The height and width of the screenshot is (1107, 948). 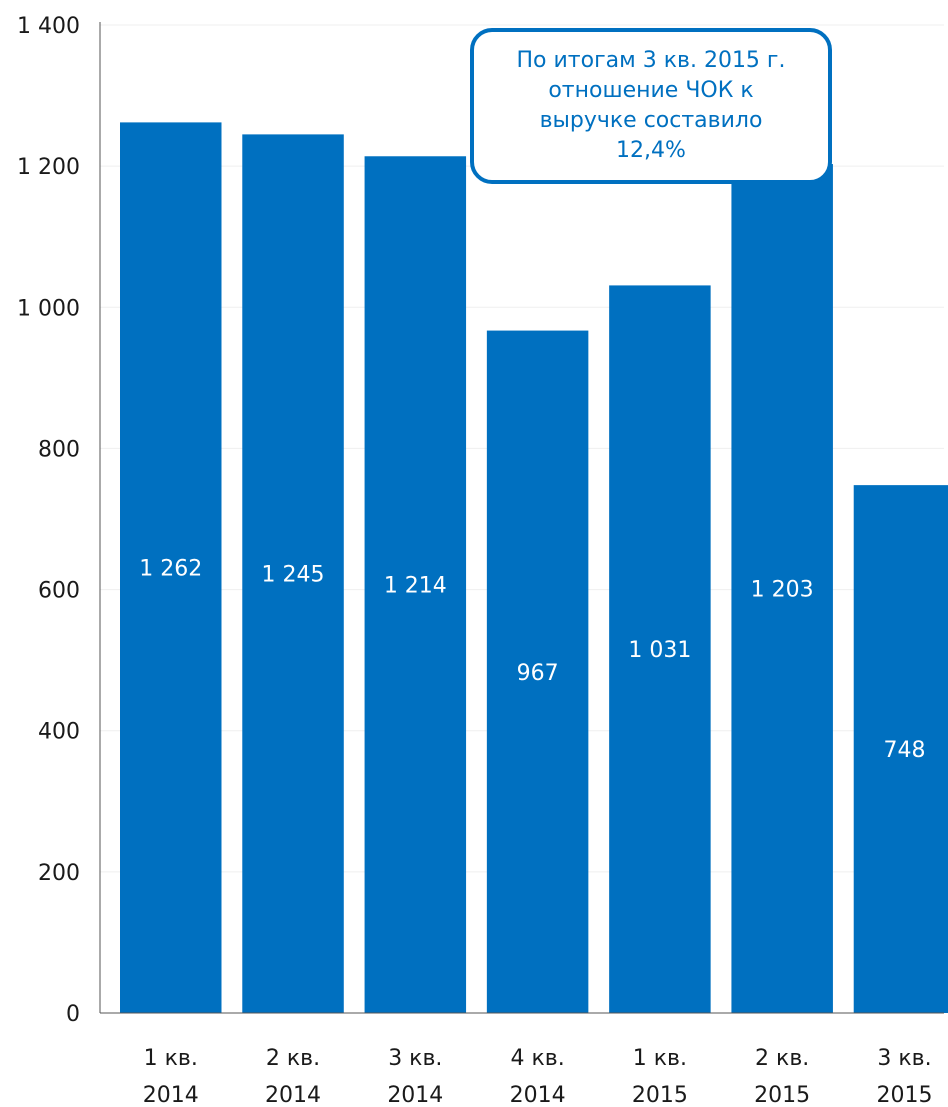 I want to click on y-tick-label: 1 400, so click(x=48, y=26).